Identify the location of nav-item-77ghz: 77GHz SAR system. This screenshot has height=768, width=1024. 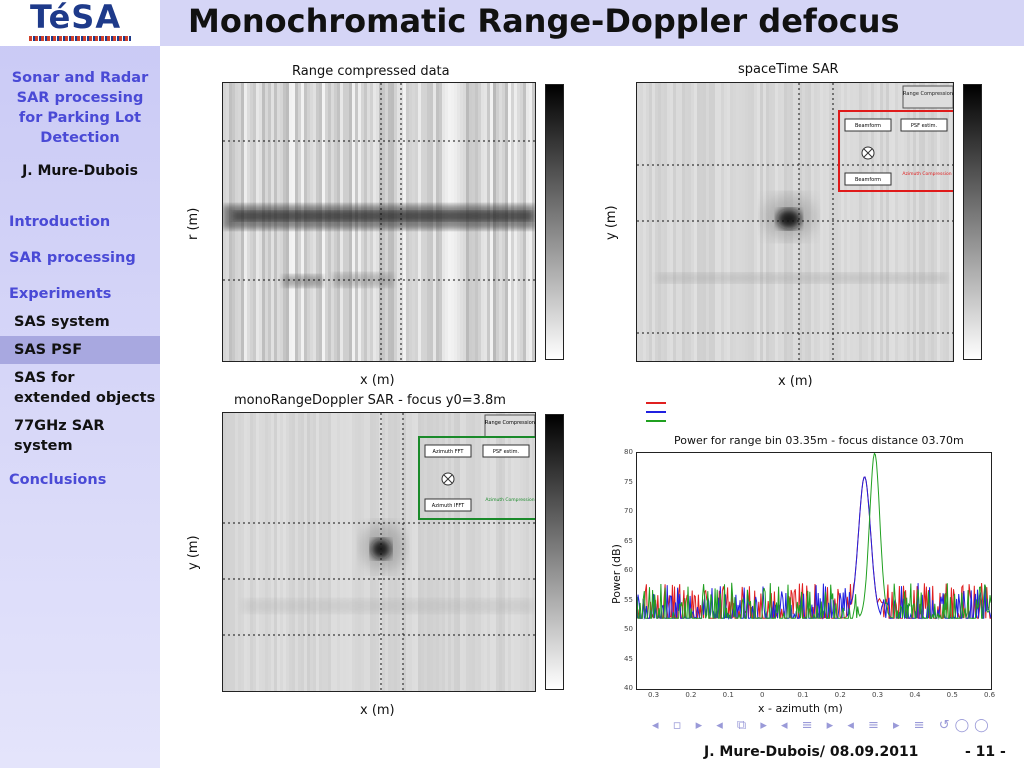
(59, 436).